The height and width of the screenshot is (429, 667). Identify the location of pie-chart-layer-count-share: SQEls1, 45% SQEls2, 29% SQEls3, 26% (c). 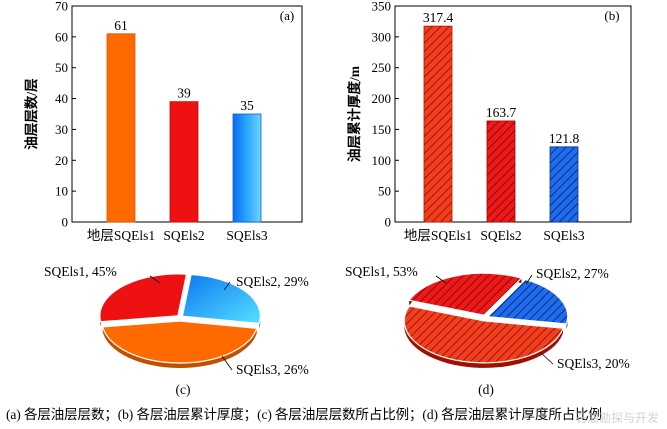
(176, 330).